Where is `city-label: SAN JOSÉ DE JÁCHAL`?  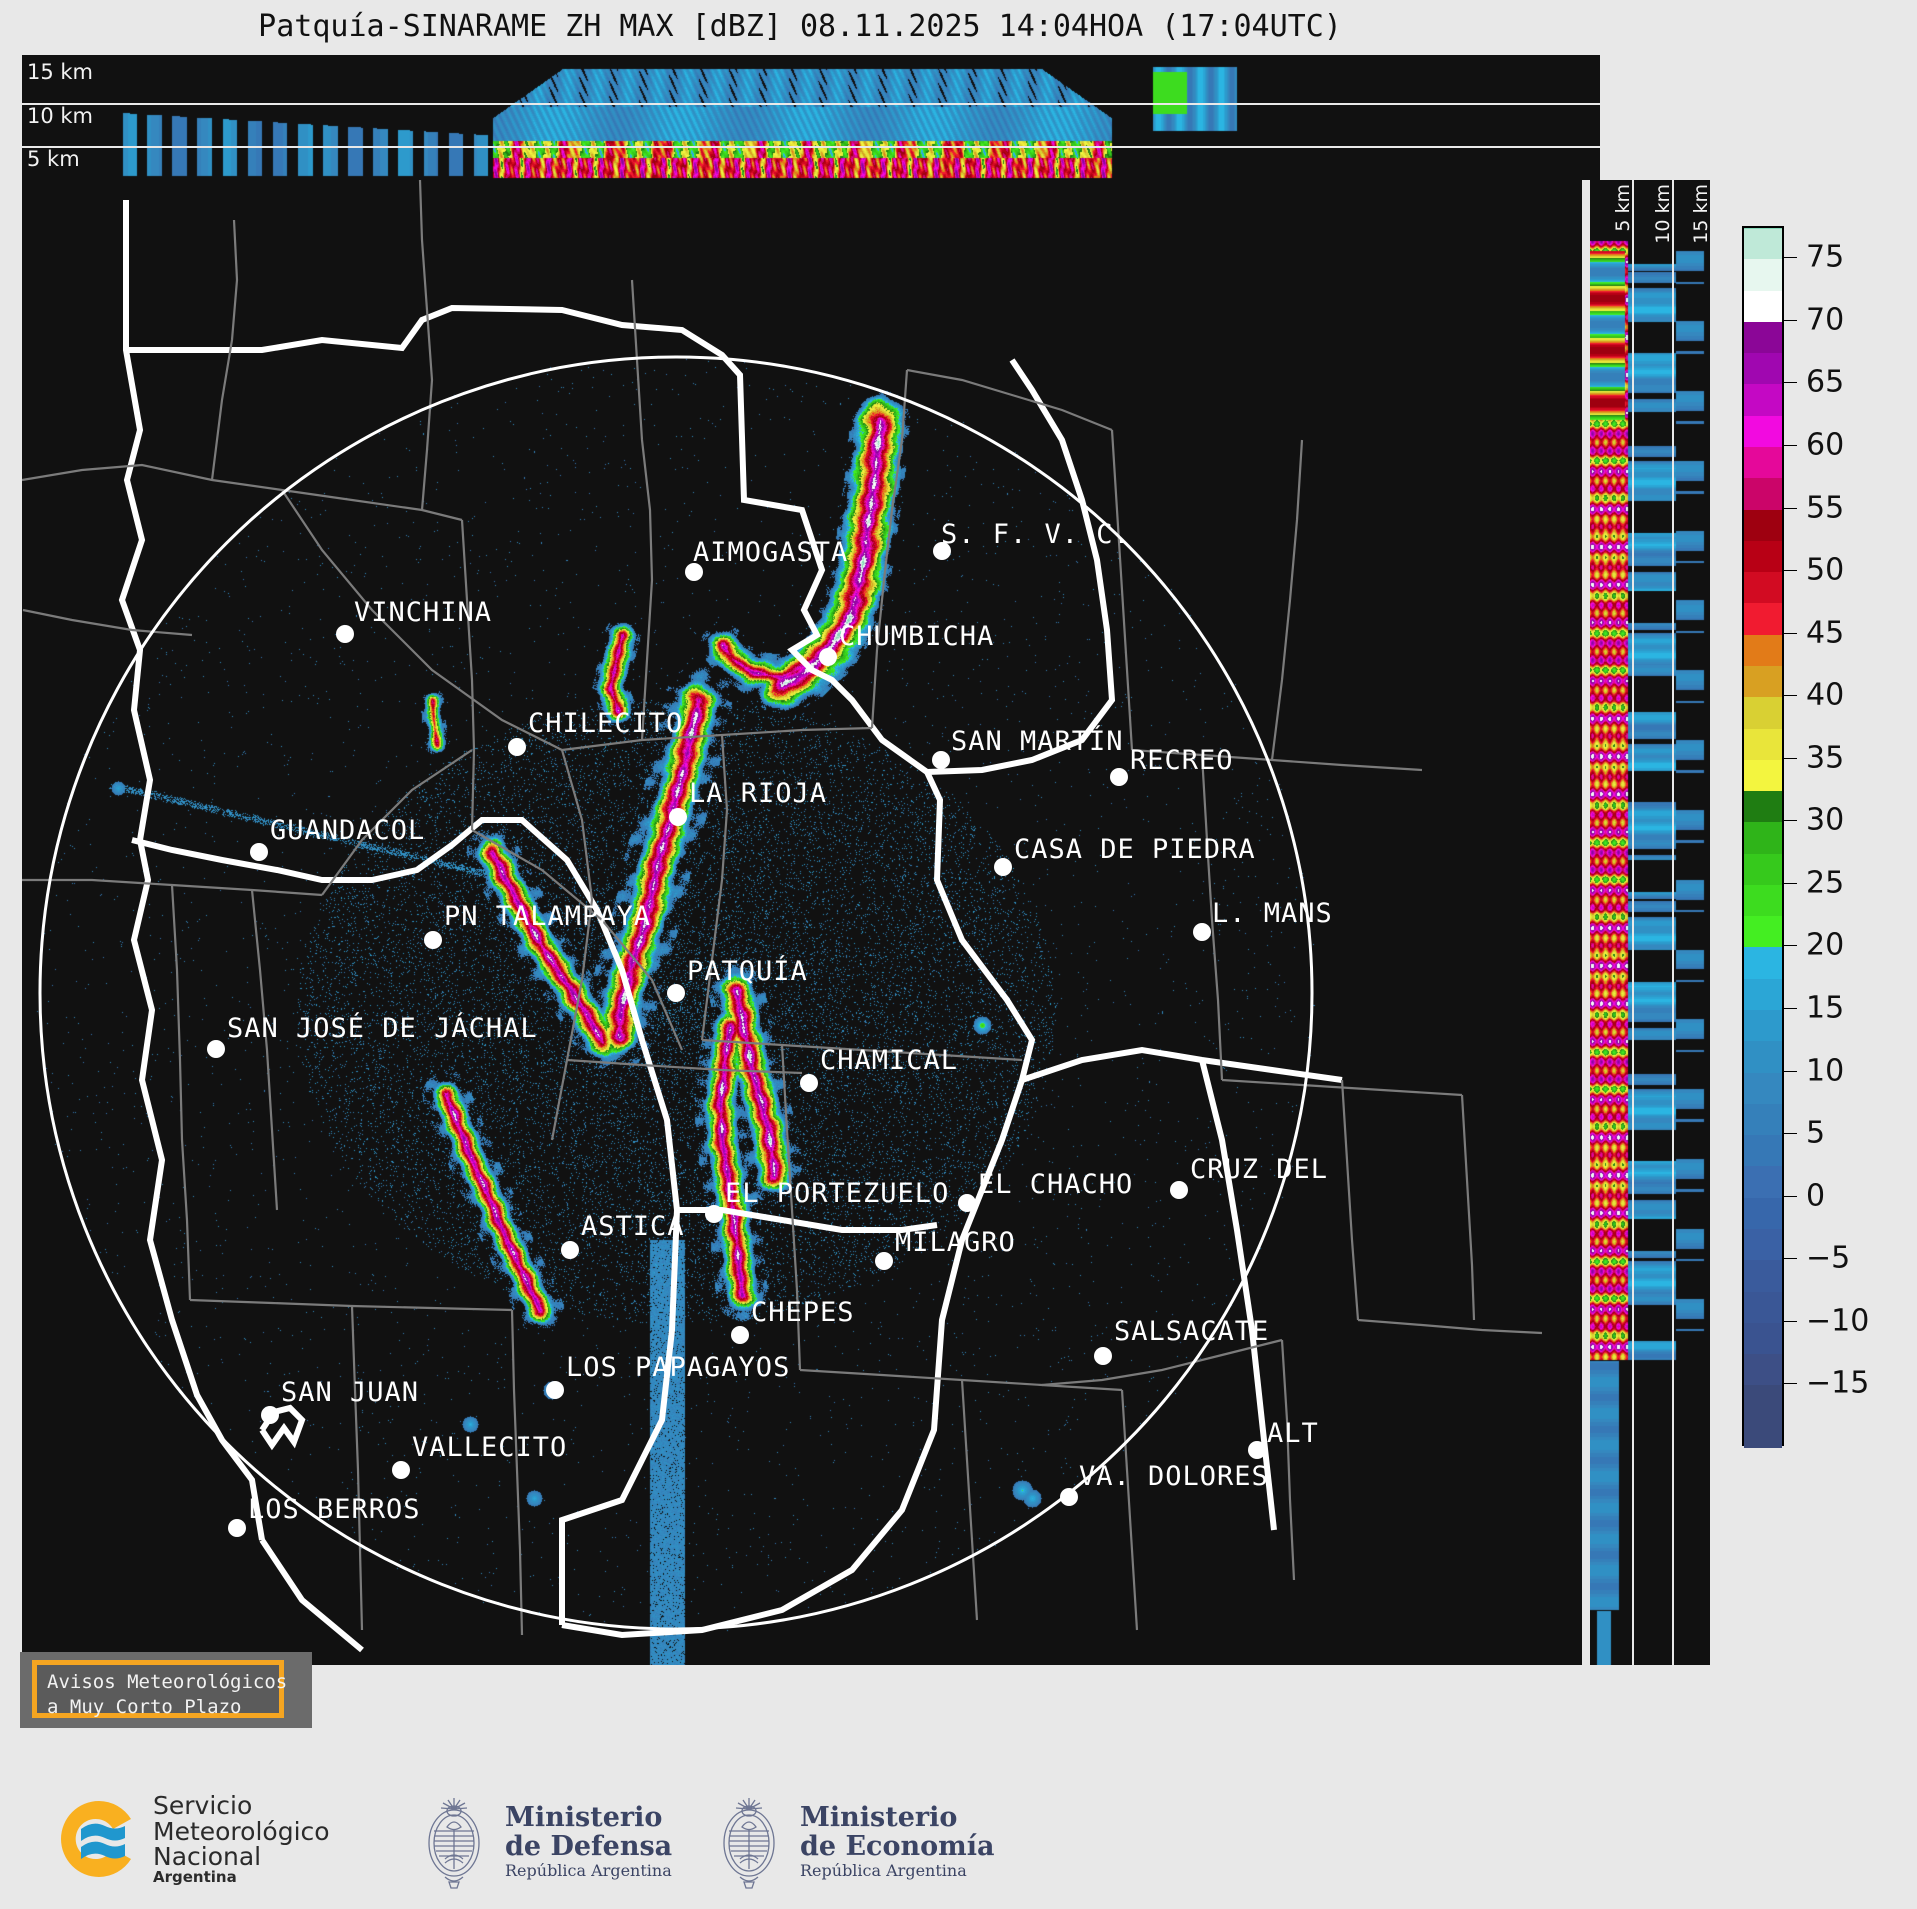
city-label: SAN JOSÉ DE JÁCHAL is located at coordinates (382, 1028).